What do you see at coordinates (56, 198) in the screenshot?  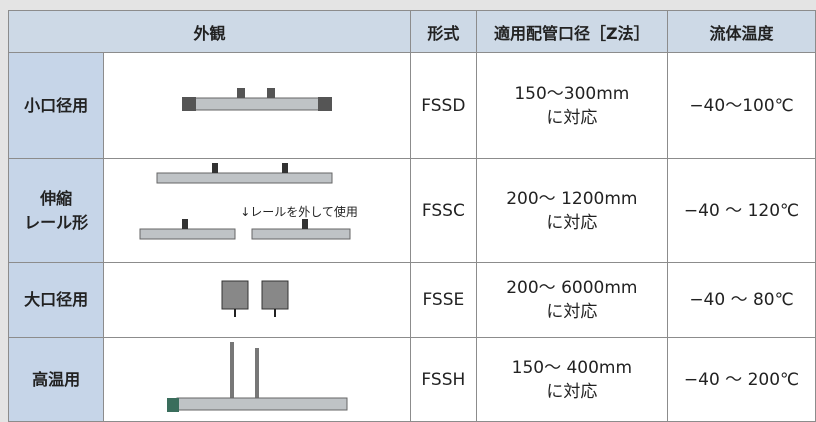 I see `label-line: 伸縮` at bounding box center [56, 198].